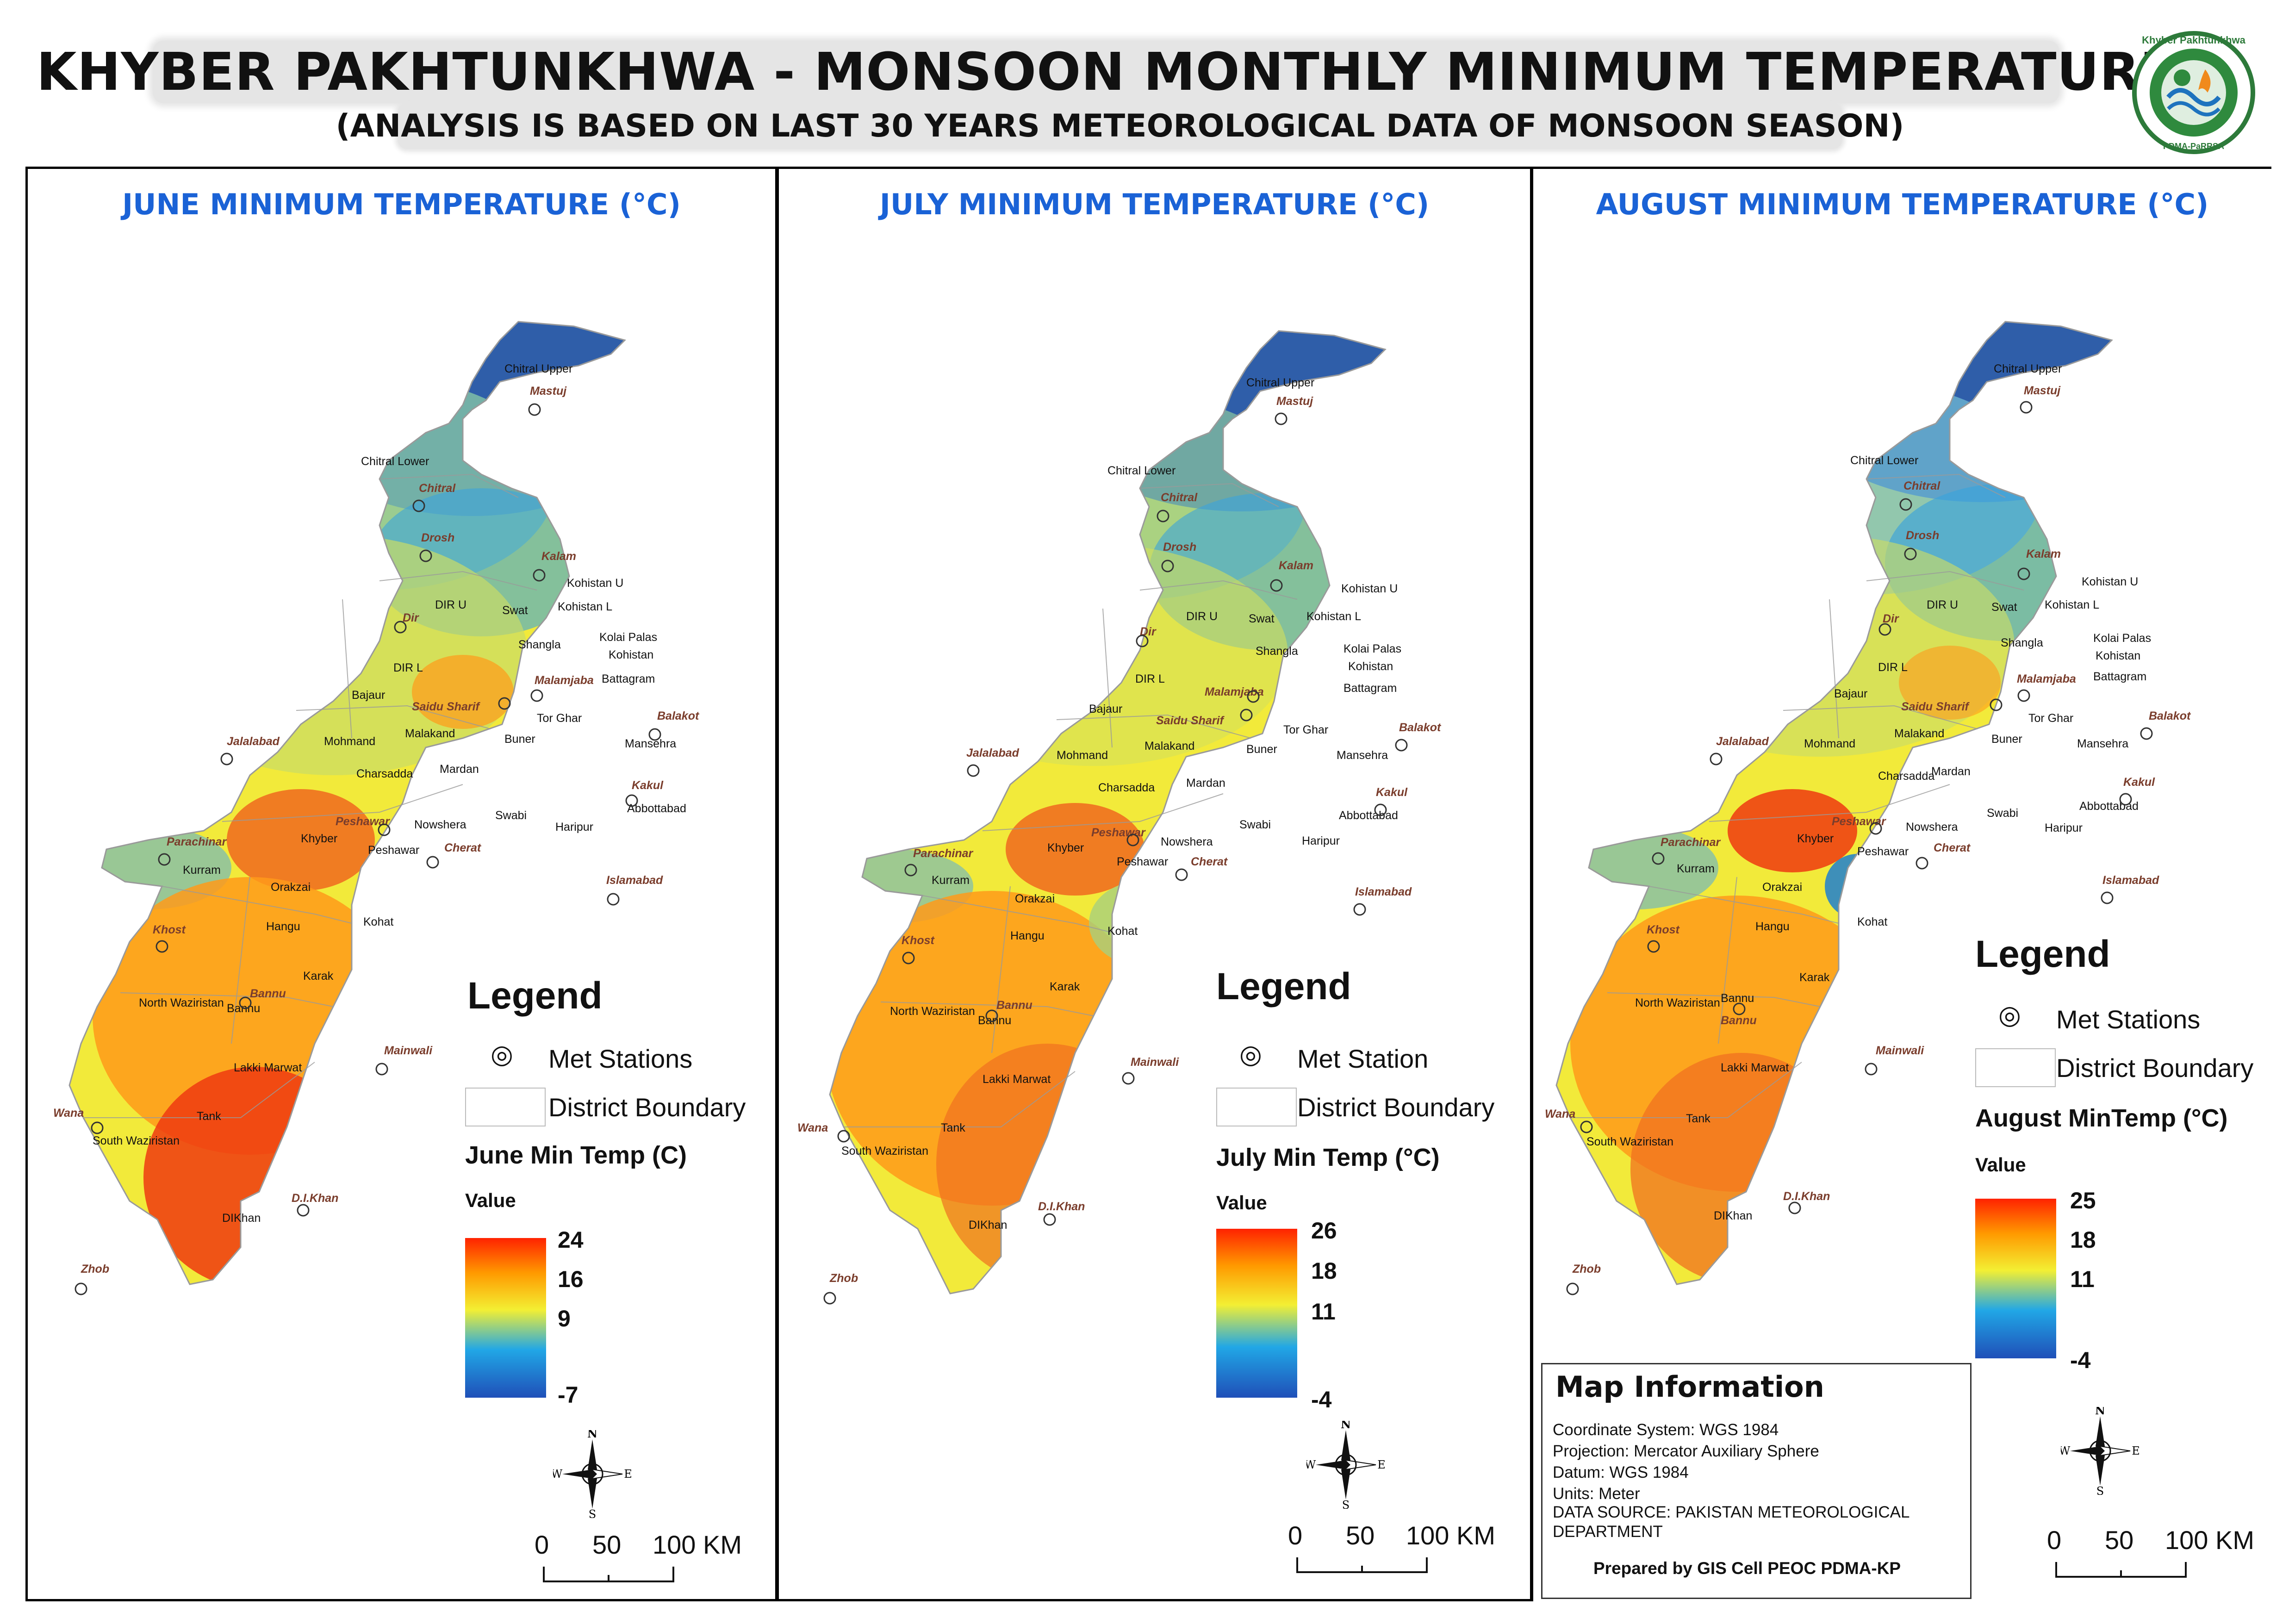 The image size is (2295, 1624). What do you see at coordinates (1731, 1512) in the screenshot?
I see `map-info-line: DATA SOURCE: PAKISTAN METEOROLOGICAL` at bounding box center [1731, 1512].